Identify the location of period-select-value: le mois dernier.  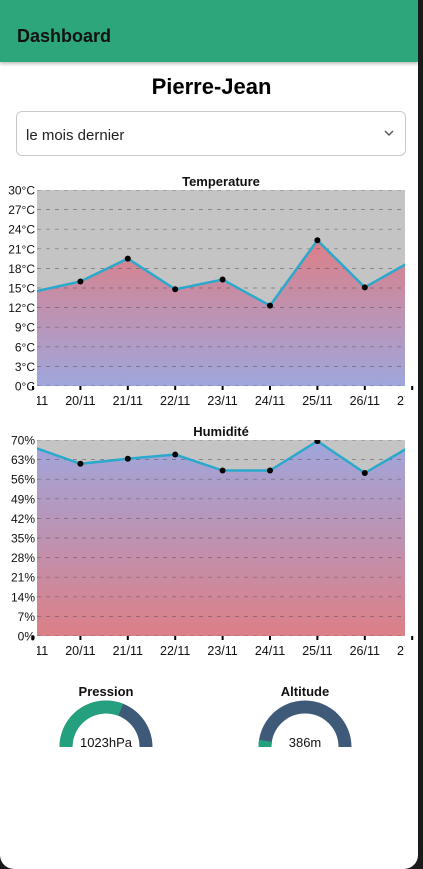
(75, 135).